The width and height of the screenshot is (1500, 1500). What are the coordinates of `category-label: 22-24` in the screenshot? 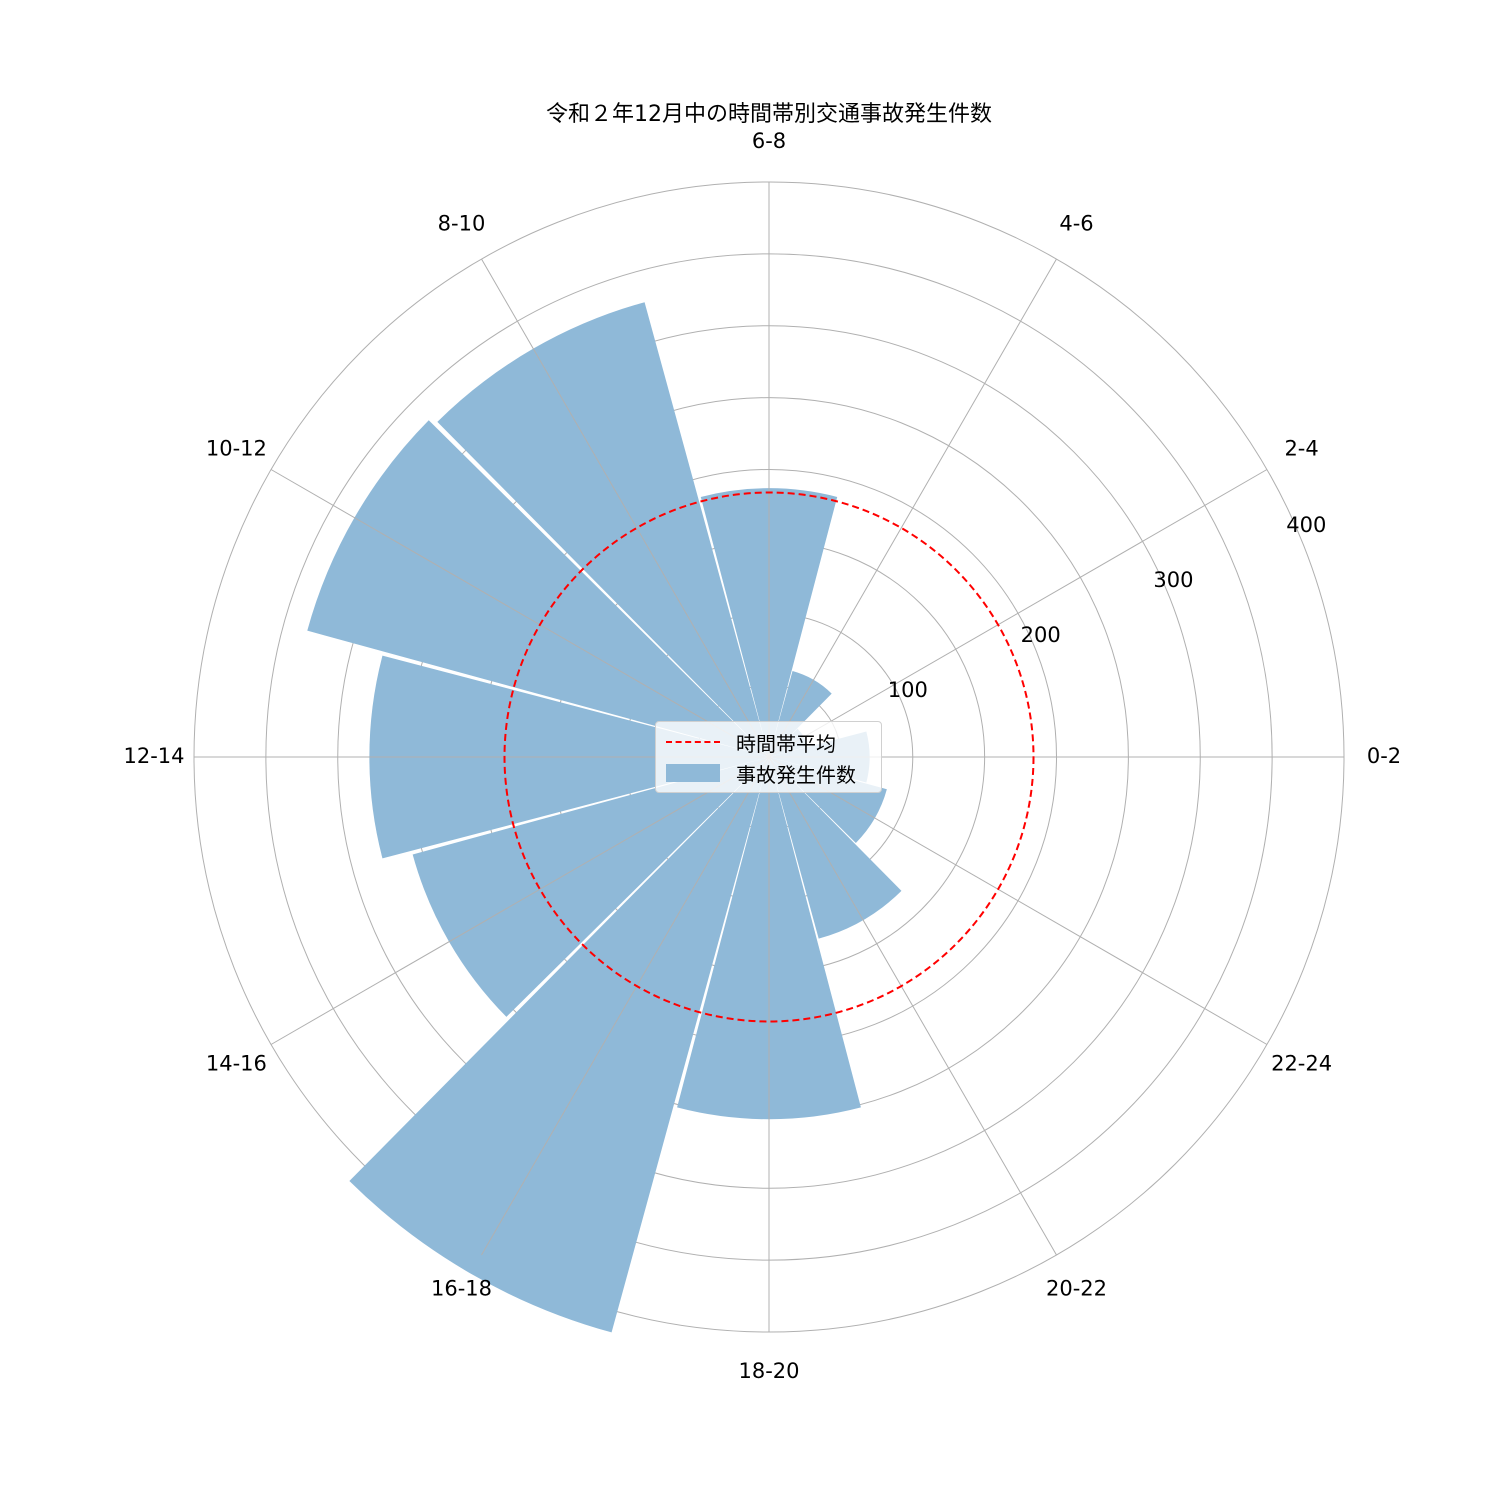 It's located at (1301, 1064).